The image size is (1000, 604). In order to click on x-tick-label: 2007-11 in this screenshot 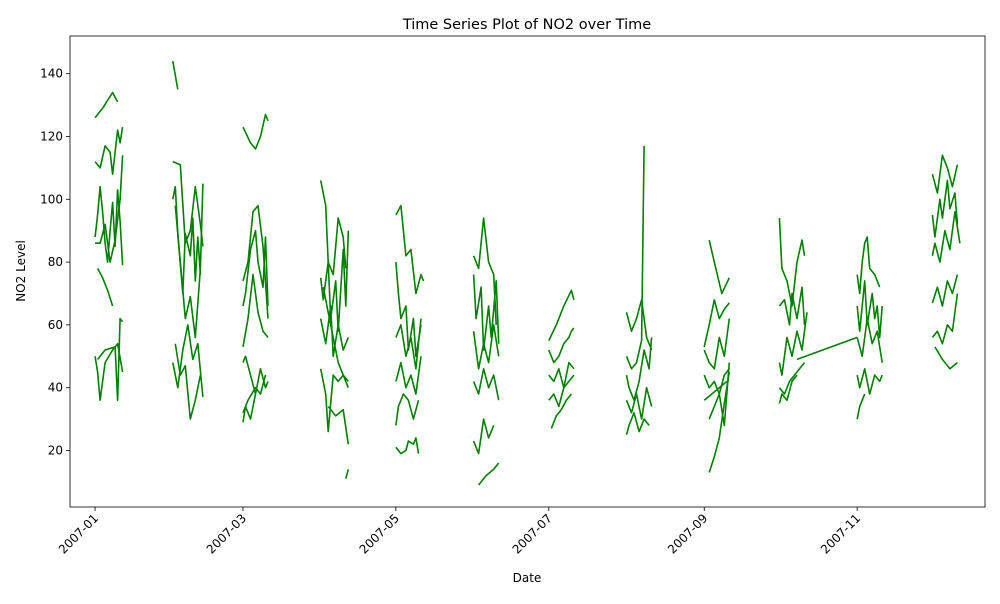, I will do `click(840, 533)`.